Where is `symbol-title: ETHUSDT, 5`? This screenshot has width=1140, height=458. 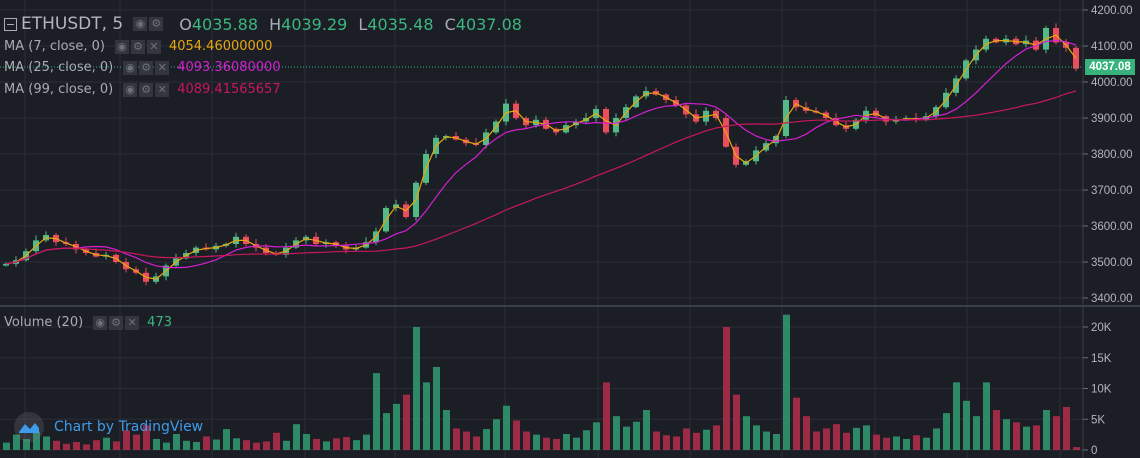
symbol-title: ETHUSDT, 5 is located at coordinates (72, 24).